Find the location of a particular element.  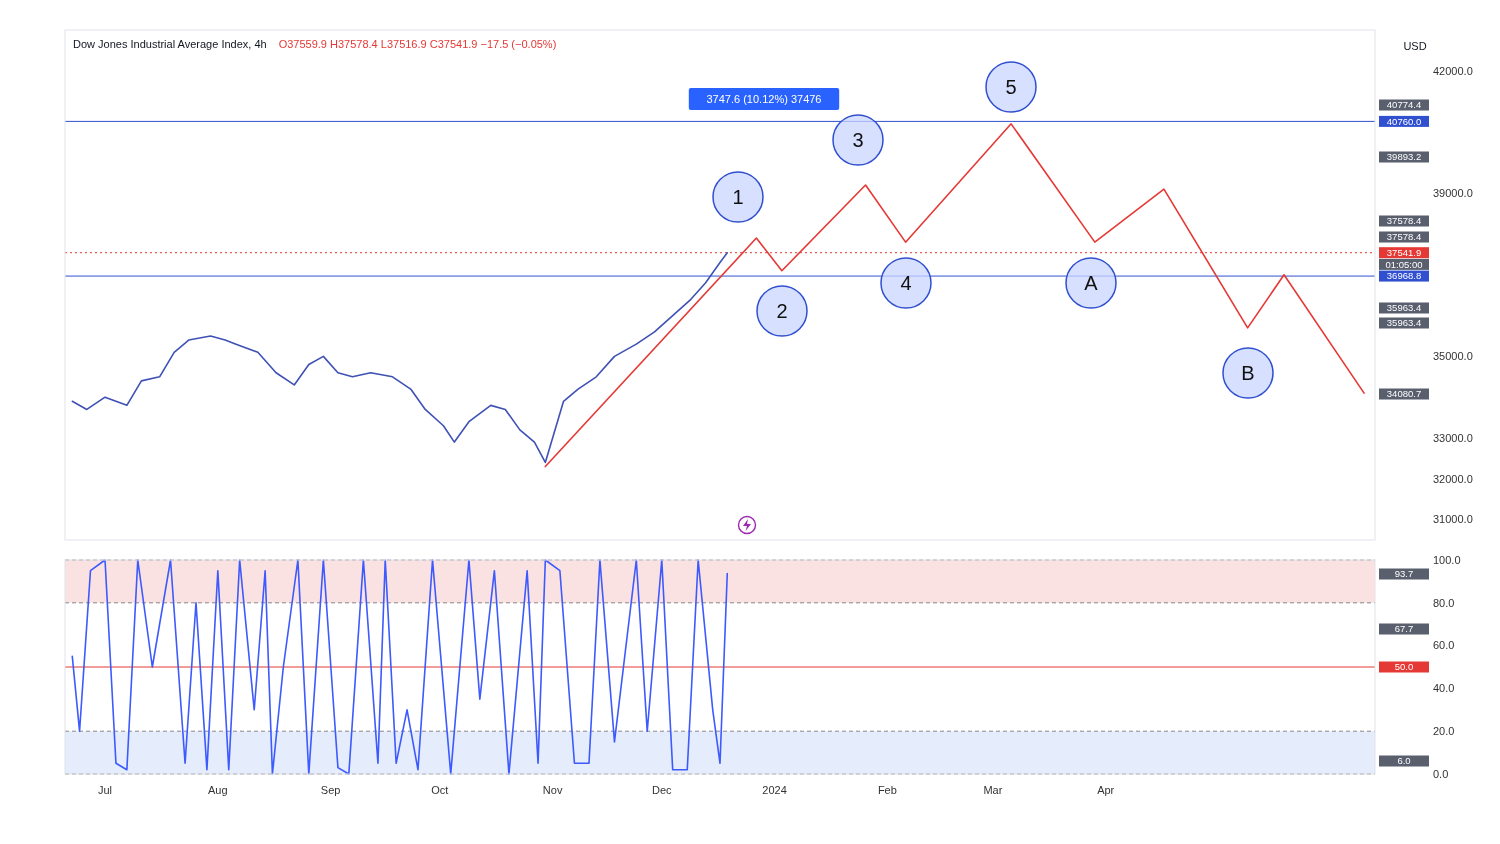

y-tick-label: 35000.0 is located at coordinates (1453, 356).